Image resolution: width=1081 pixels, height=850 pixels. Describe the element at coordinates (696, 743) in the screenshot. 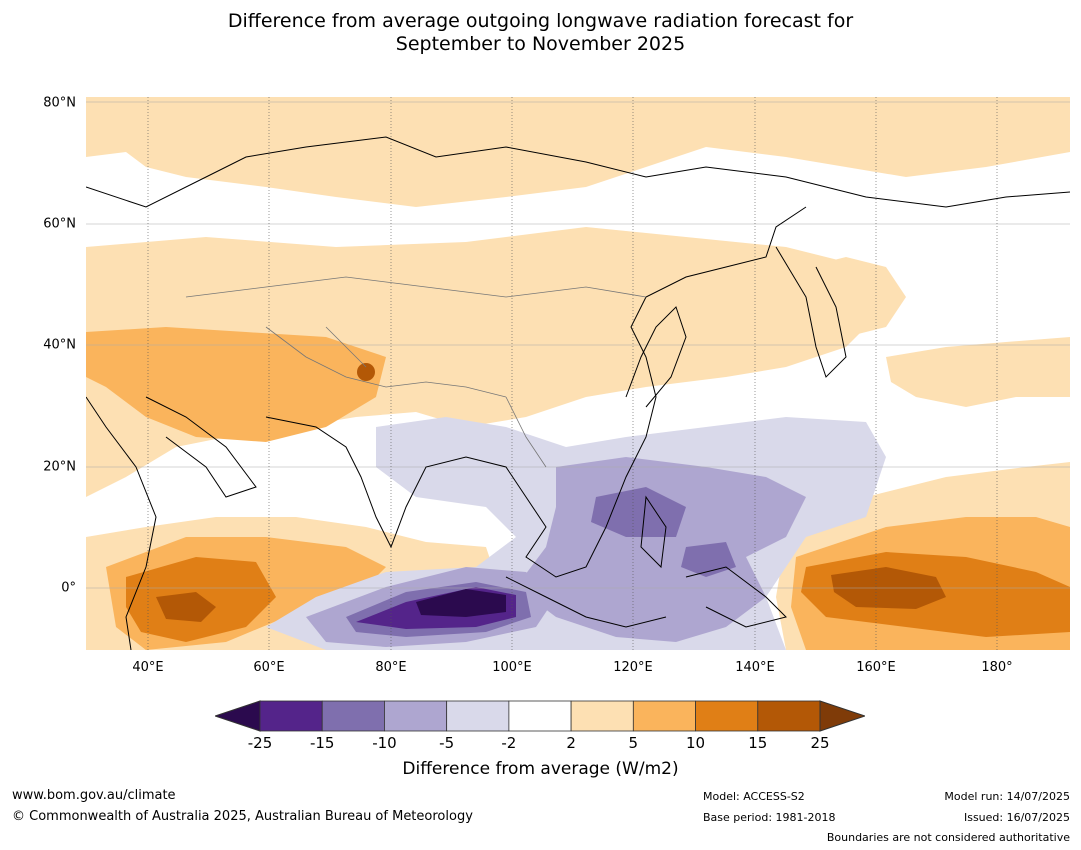

I see `colorbar-tick-label: 10` at that location.